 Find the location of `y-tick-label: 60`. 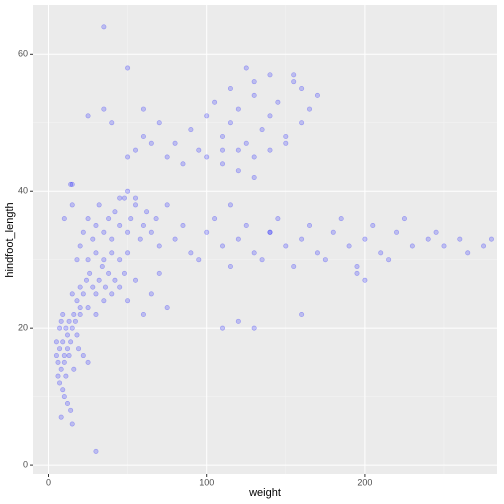

y-tick-label: 60 is located at coordinates (23, 54).